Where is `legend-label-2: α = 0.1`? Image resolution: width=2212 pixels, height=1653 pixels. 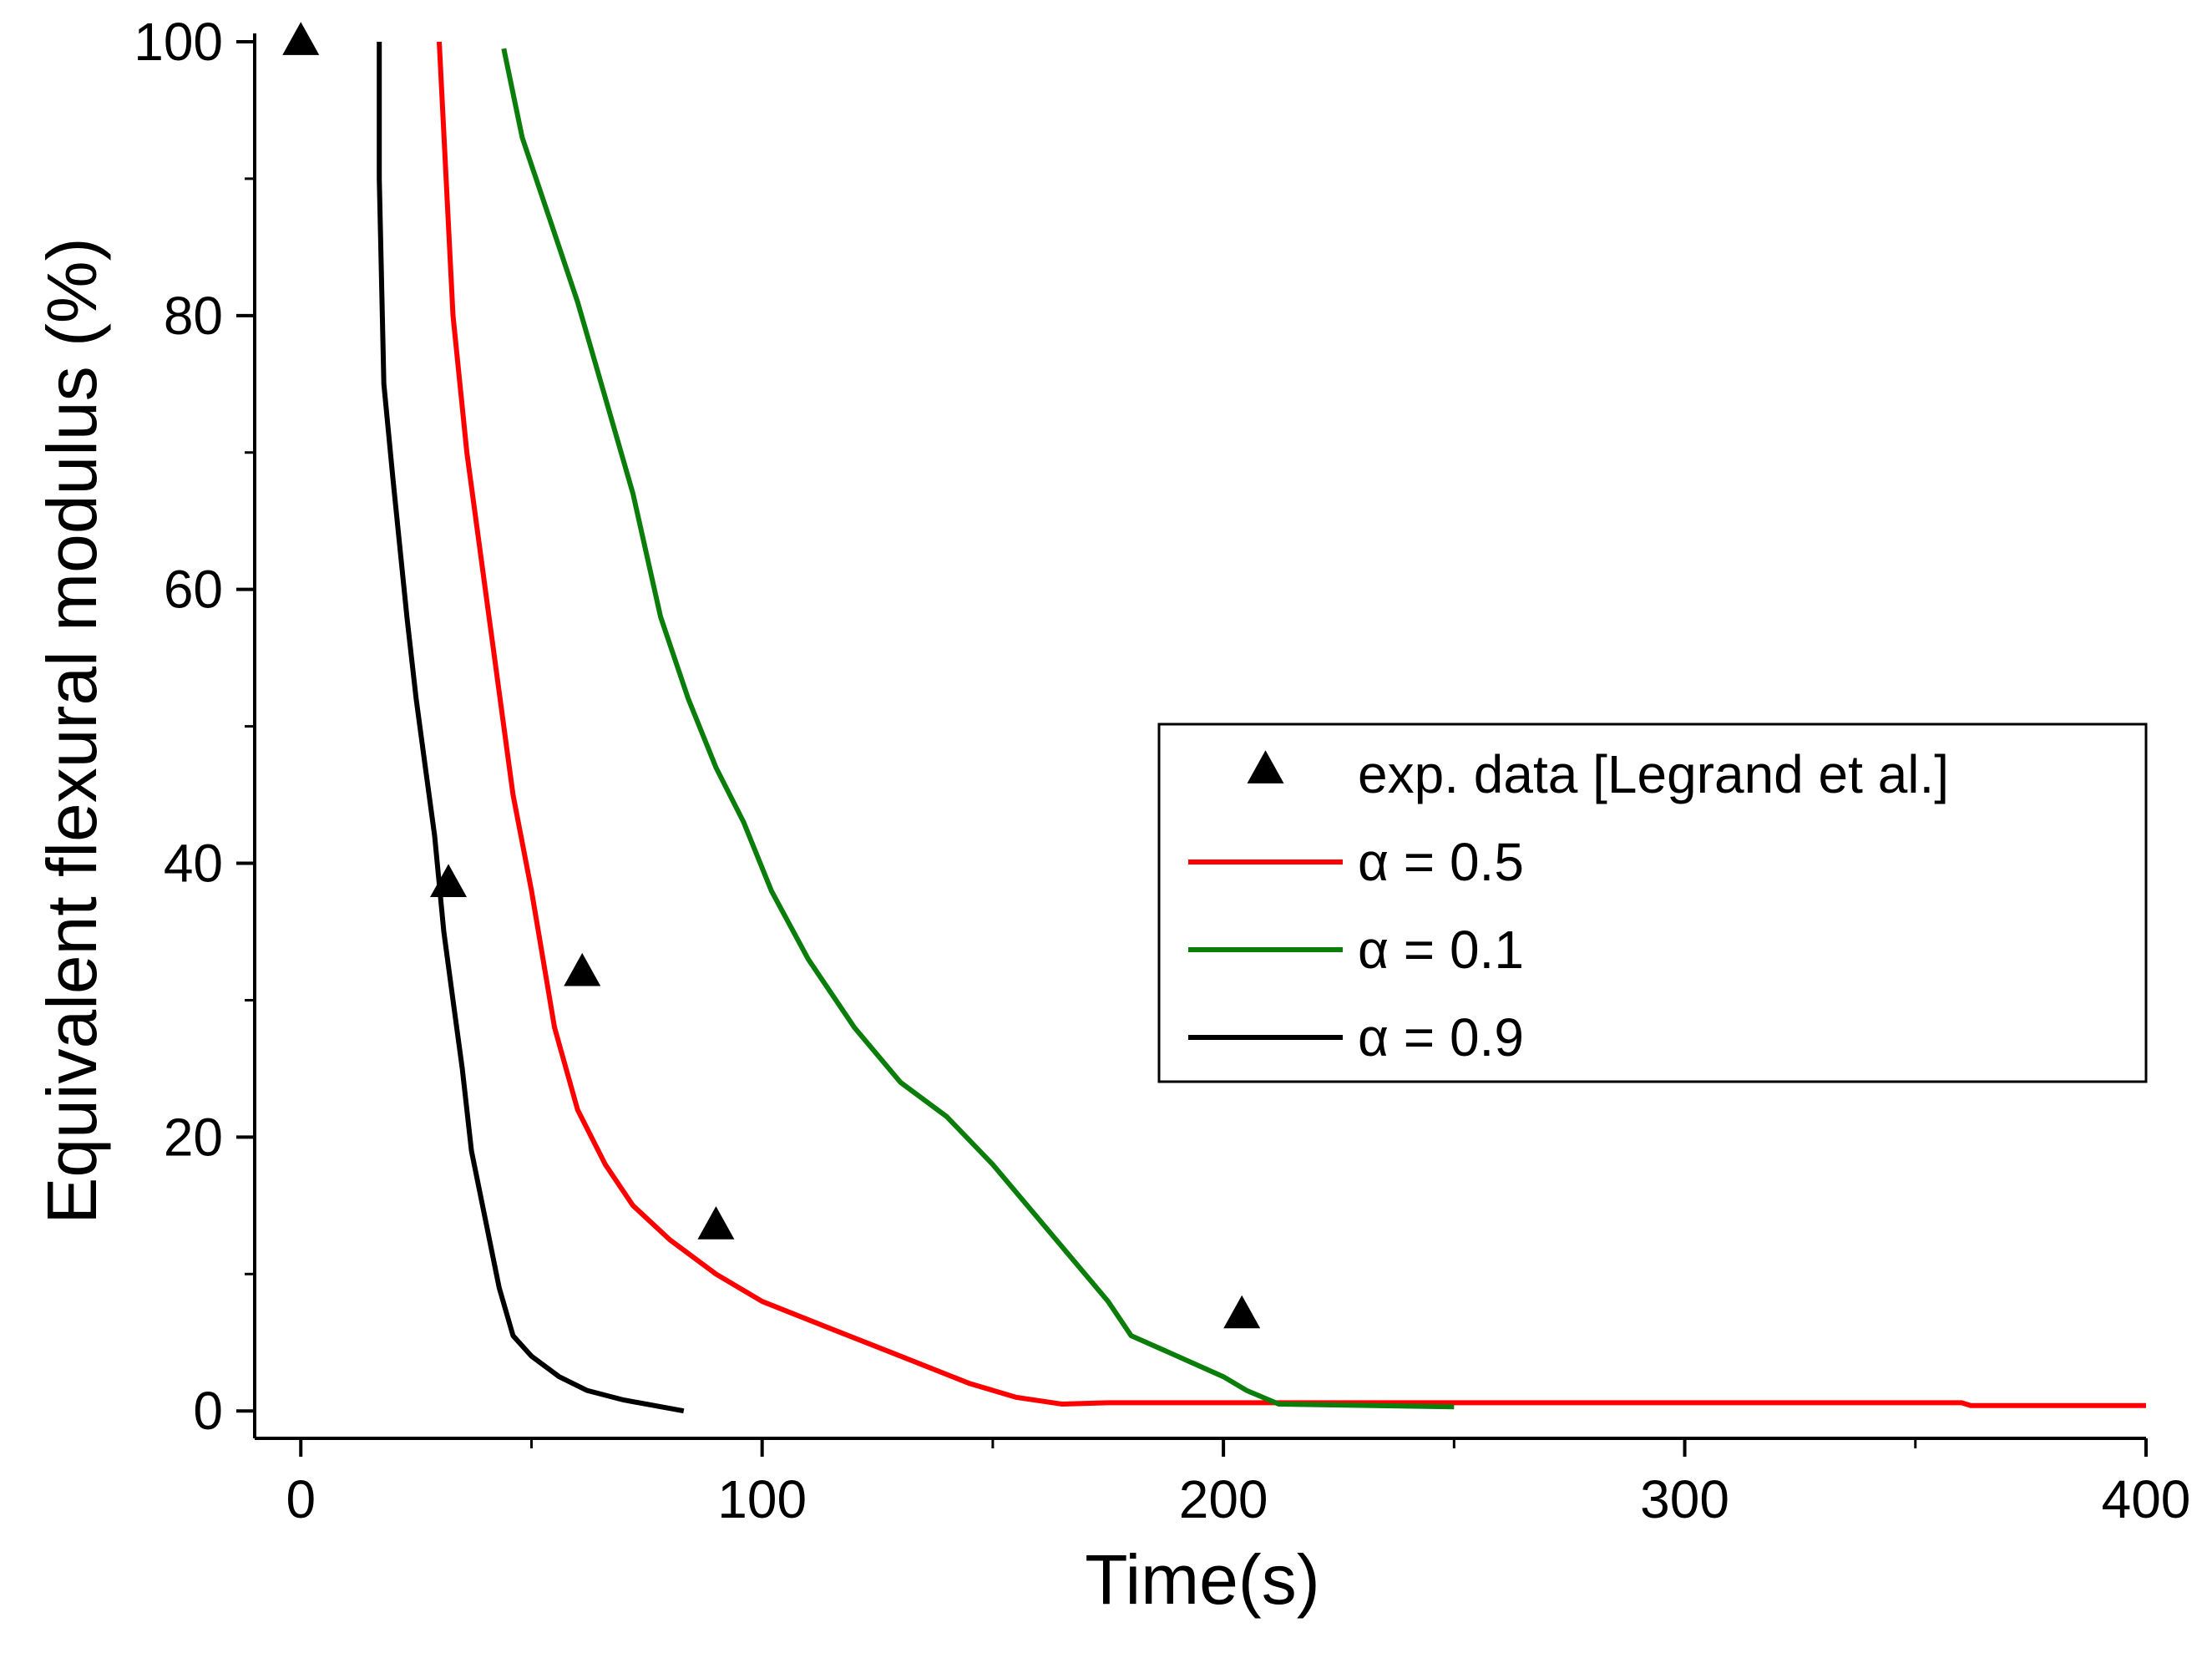
legend-label-2: α = 0.1 is located at coordinates (1441, 950).